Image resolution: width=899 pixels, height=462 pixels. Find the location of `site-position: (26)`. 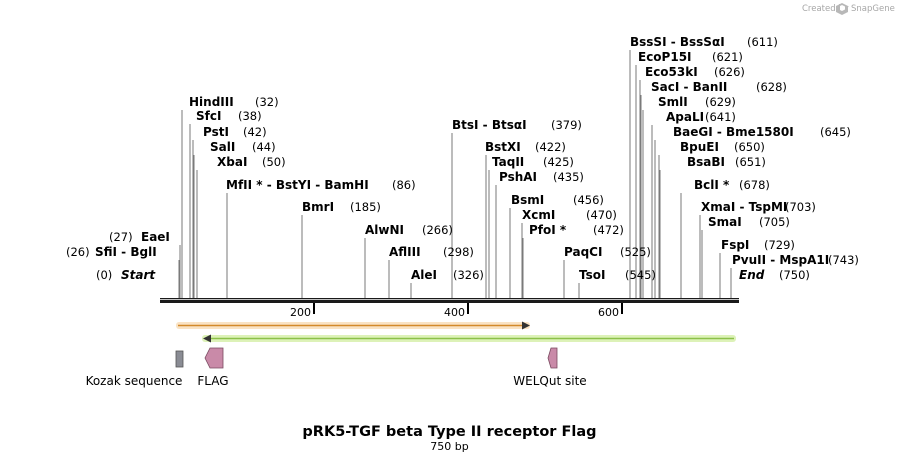

site-position: (26) is located at coordinates (78, 252).